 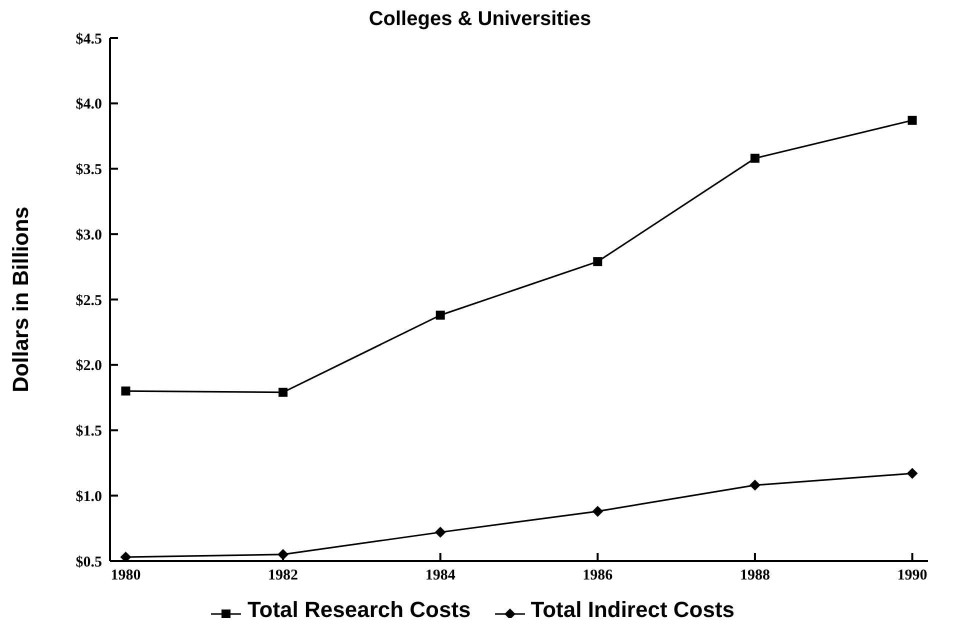 I want to click on legend-label: Total Indirect Costs, so click(x=632, y=610).